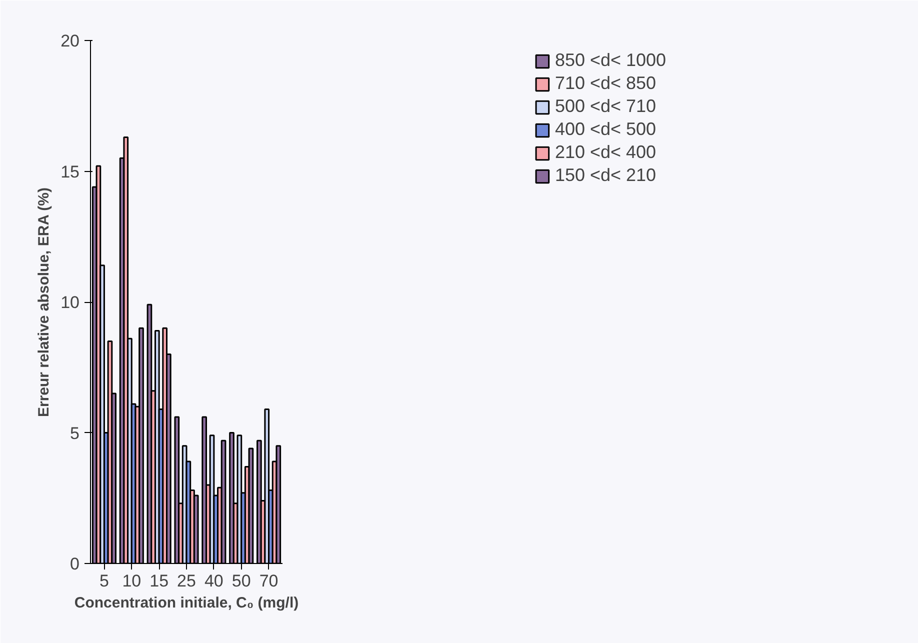 The image size is (918, 643). Describe the element at coordinates (214, 581) in the screenshot. I see `x-tick-label: 40` at that location.